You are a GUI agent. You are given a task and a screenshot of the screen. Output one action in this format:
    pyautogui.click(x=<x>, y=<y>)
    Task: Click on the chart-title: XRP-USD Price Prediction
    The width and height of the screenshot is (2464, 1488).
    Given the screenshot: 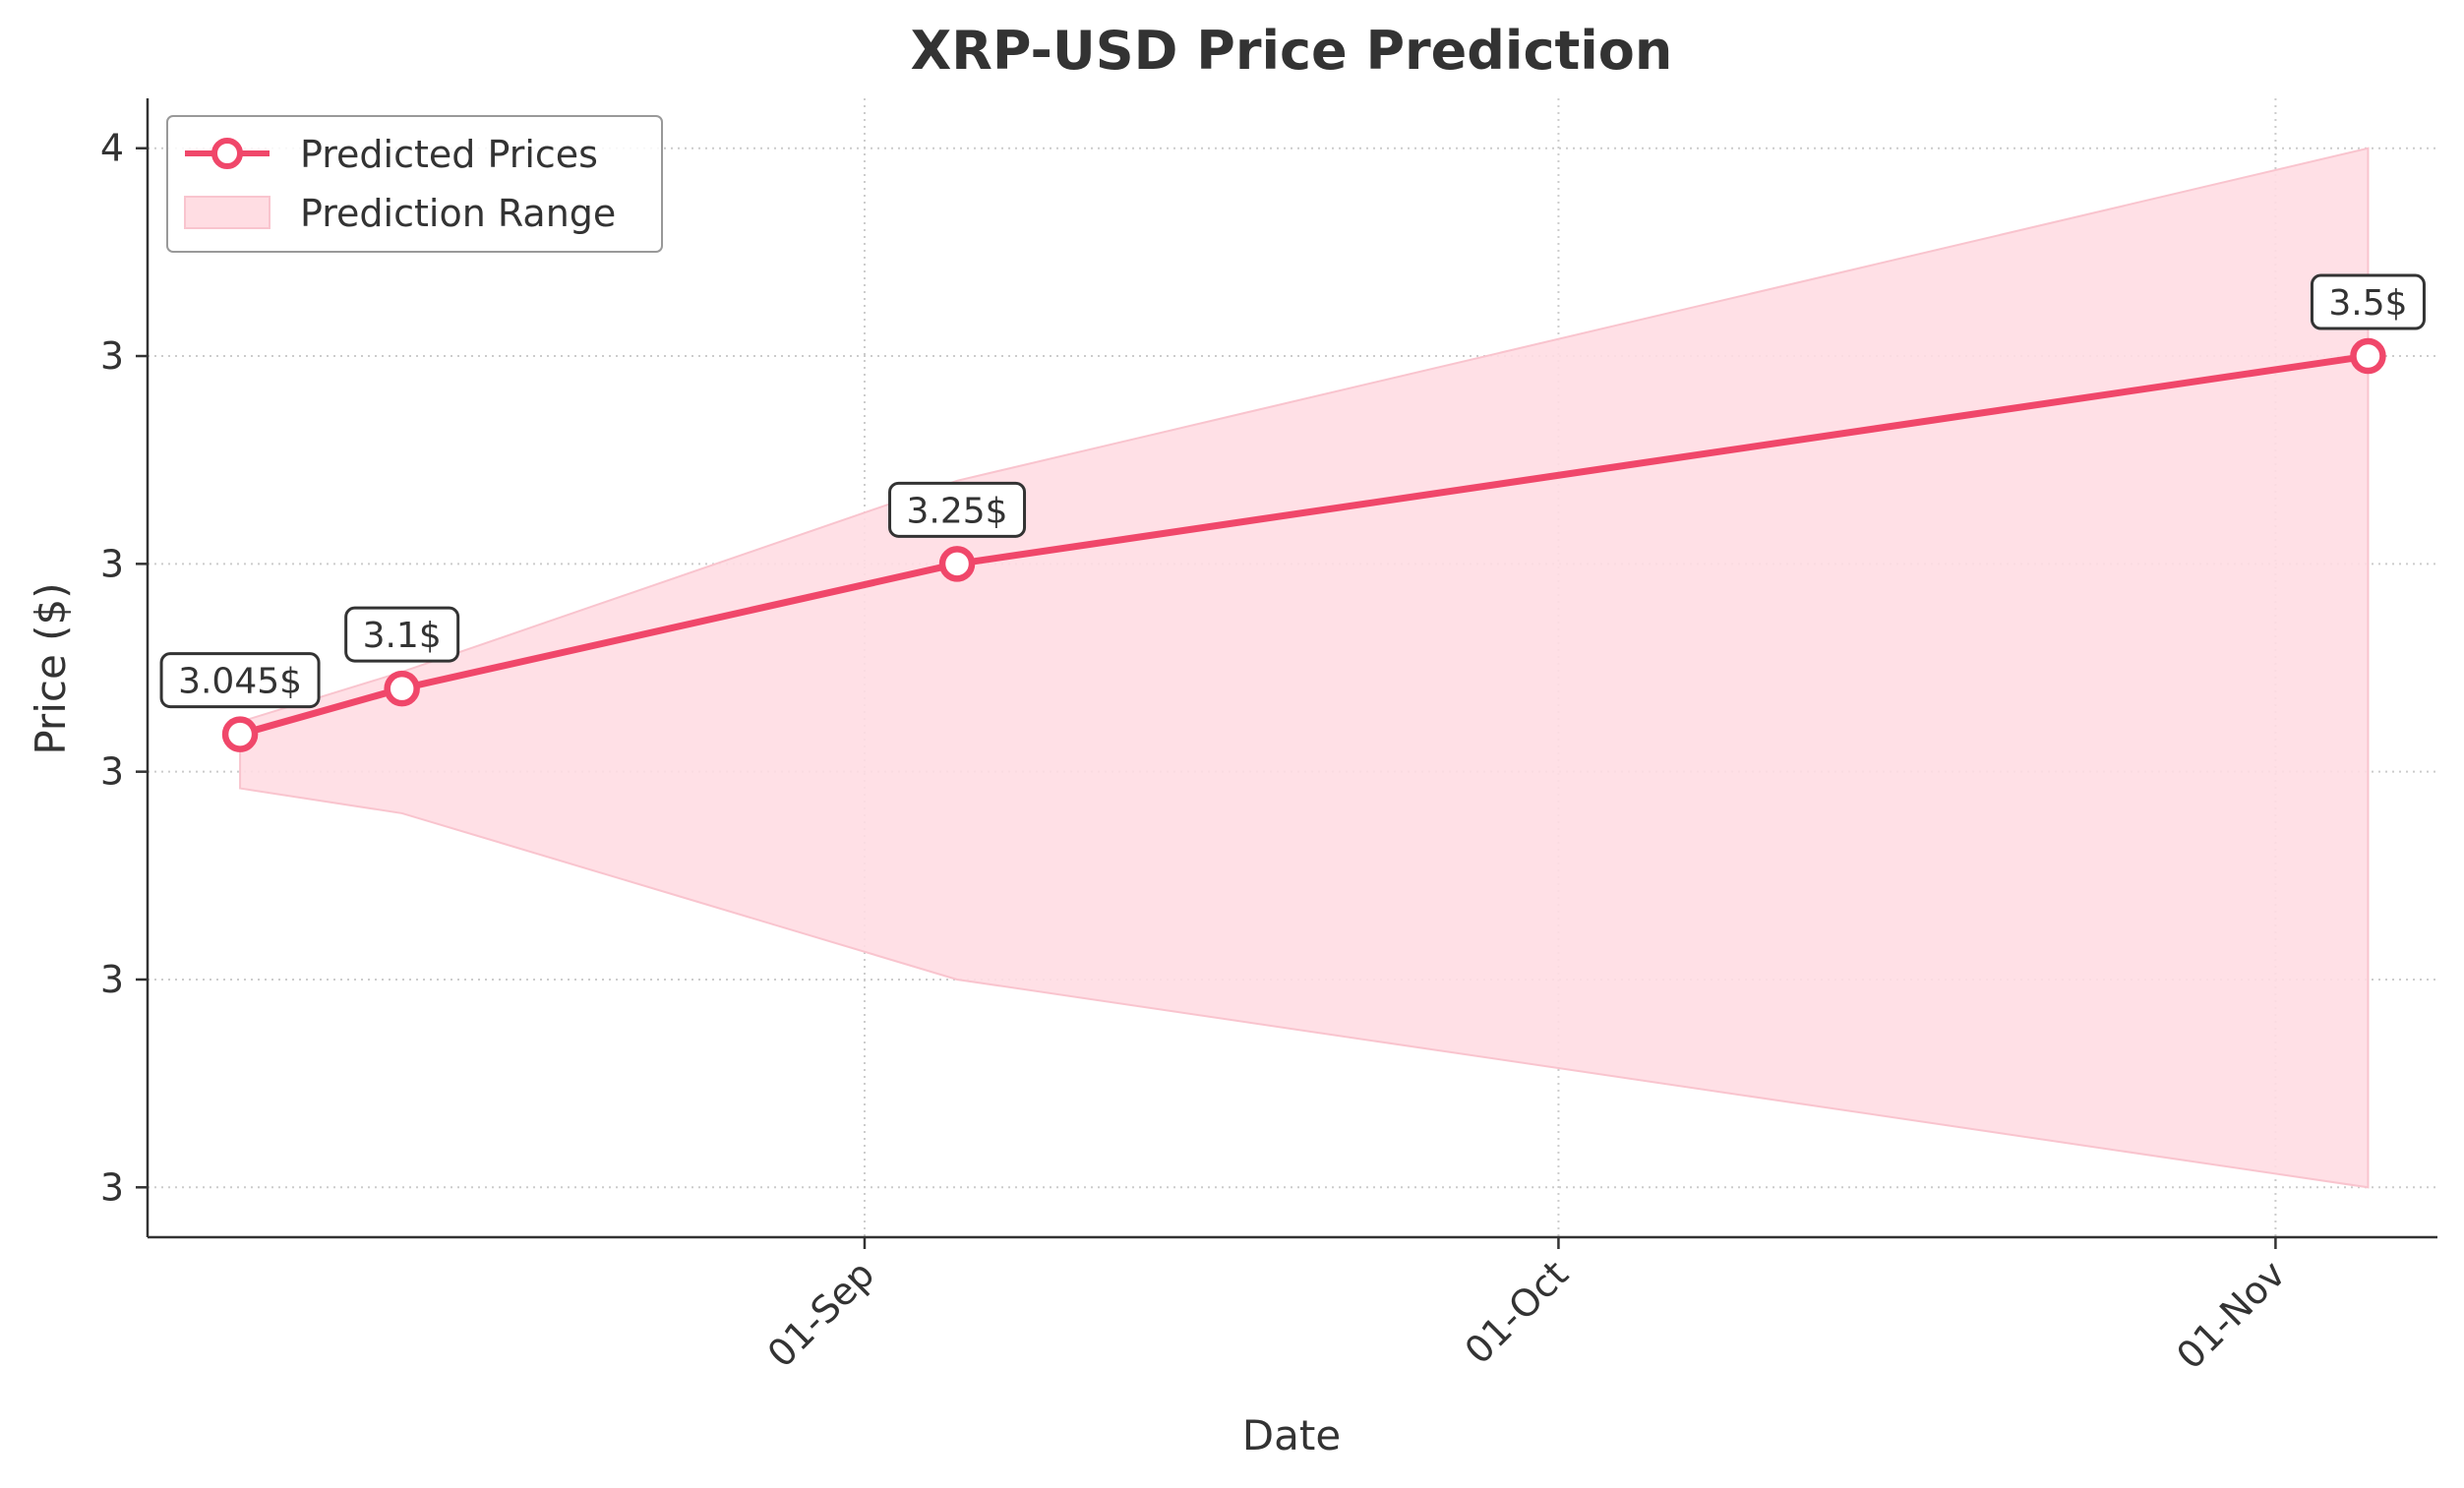 What is the action you would take?
    pyautogui.click(x=1292, y=51)
    